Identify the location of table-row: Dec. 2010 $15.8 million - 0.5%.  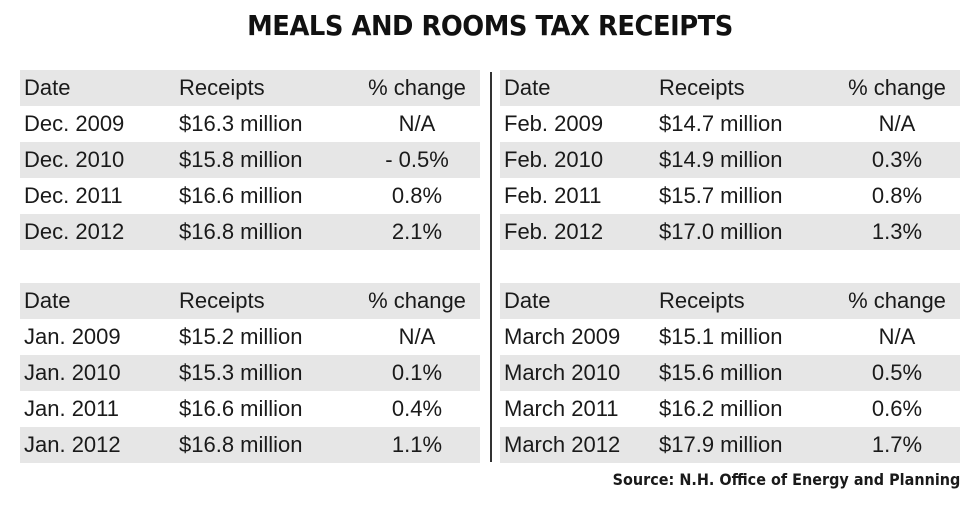
(250, 160).